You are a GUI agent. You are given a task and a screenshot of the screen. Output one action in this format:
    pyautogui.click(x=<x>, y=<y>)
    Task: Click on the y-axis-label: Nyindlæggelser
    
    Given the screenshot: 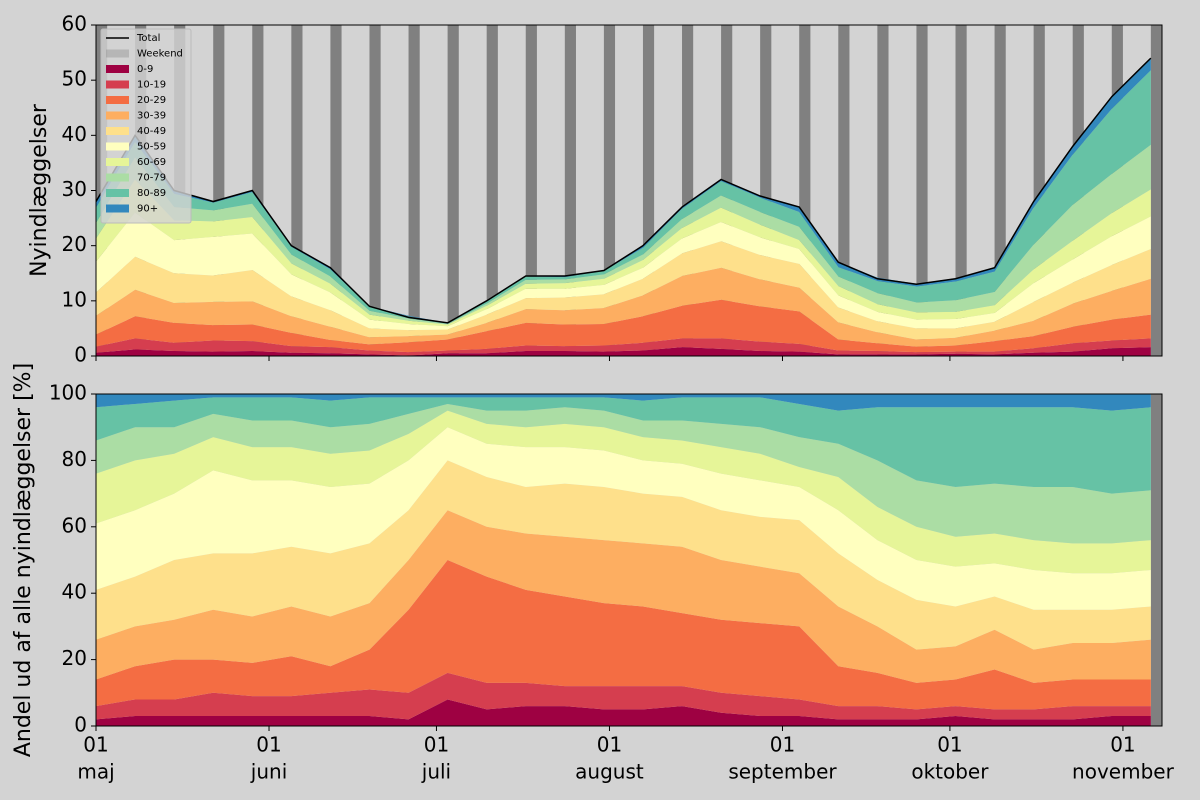 What is the action you would take?
    pyautogui.click(x=39, y=190)
    